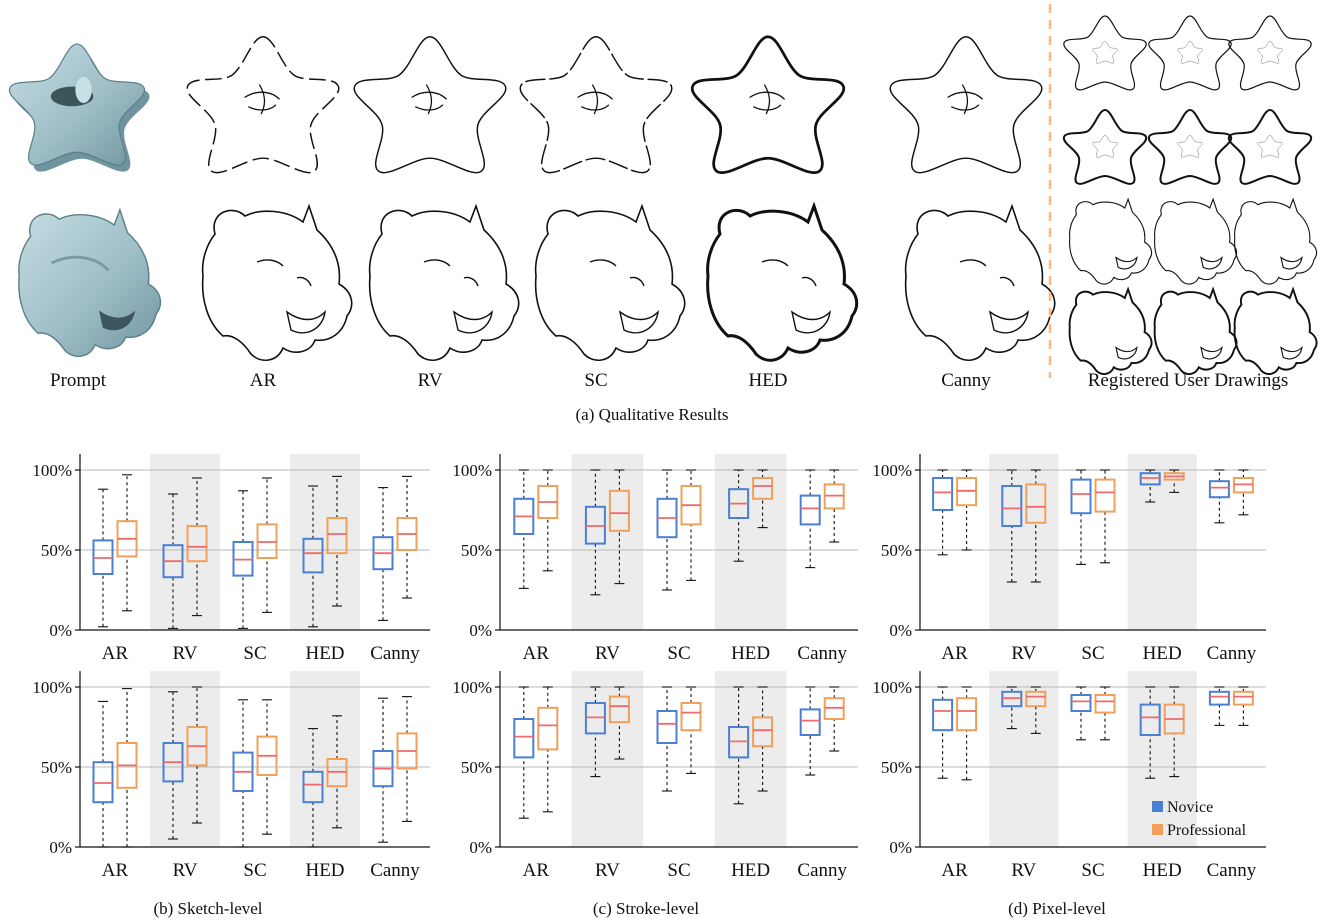 This screenshot has width=1327, height=923. Describe the element at coordinates (1126, 352) in the screenshot. I see `user-panther-mouth` at that location.